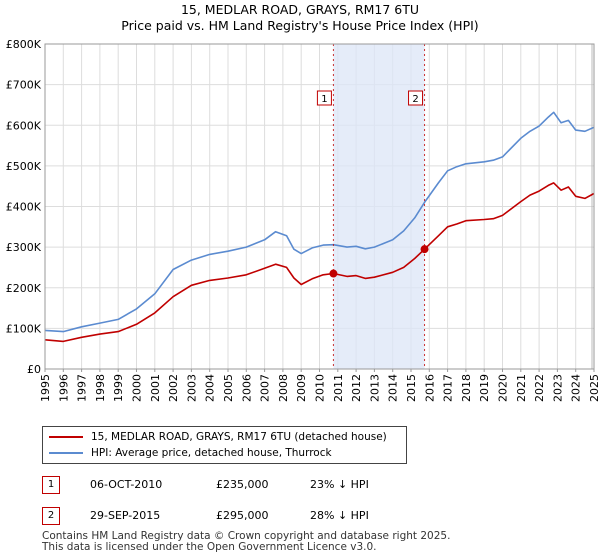 This screenshot has width=600, height=560. What do you see at coordinates (557, 388) in the screenshot?
I see `x-tick-label: 2023` at bounding box center [557, 388].